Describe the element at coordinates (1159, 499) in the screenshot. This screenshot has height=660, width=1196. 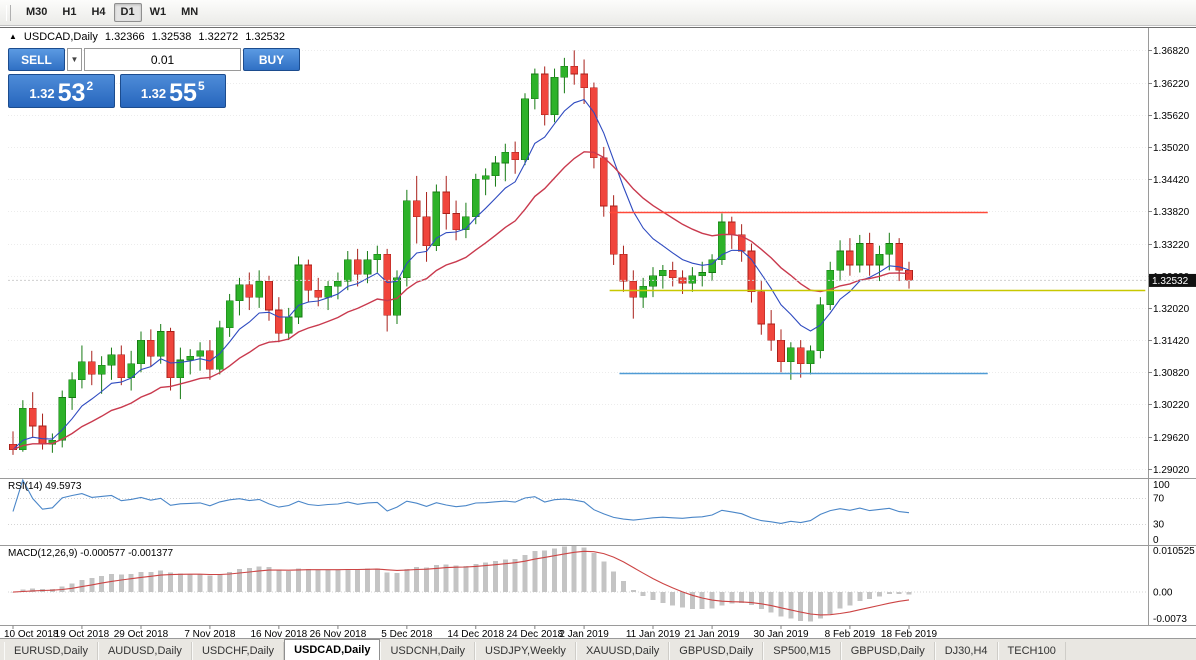
I see `rsi-axis-label: 70` at that location.